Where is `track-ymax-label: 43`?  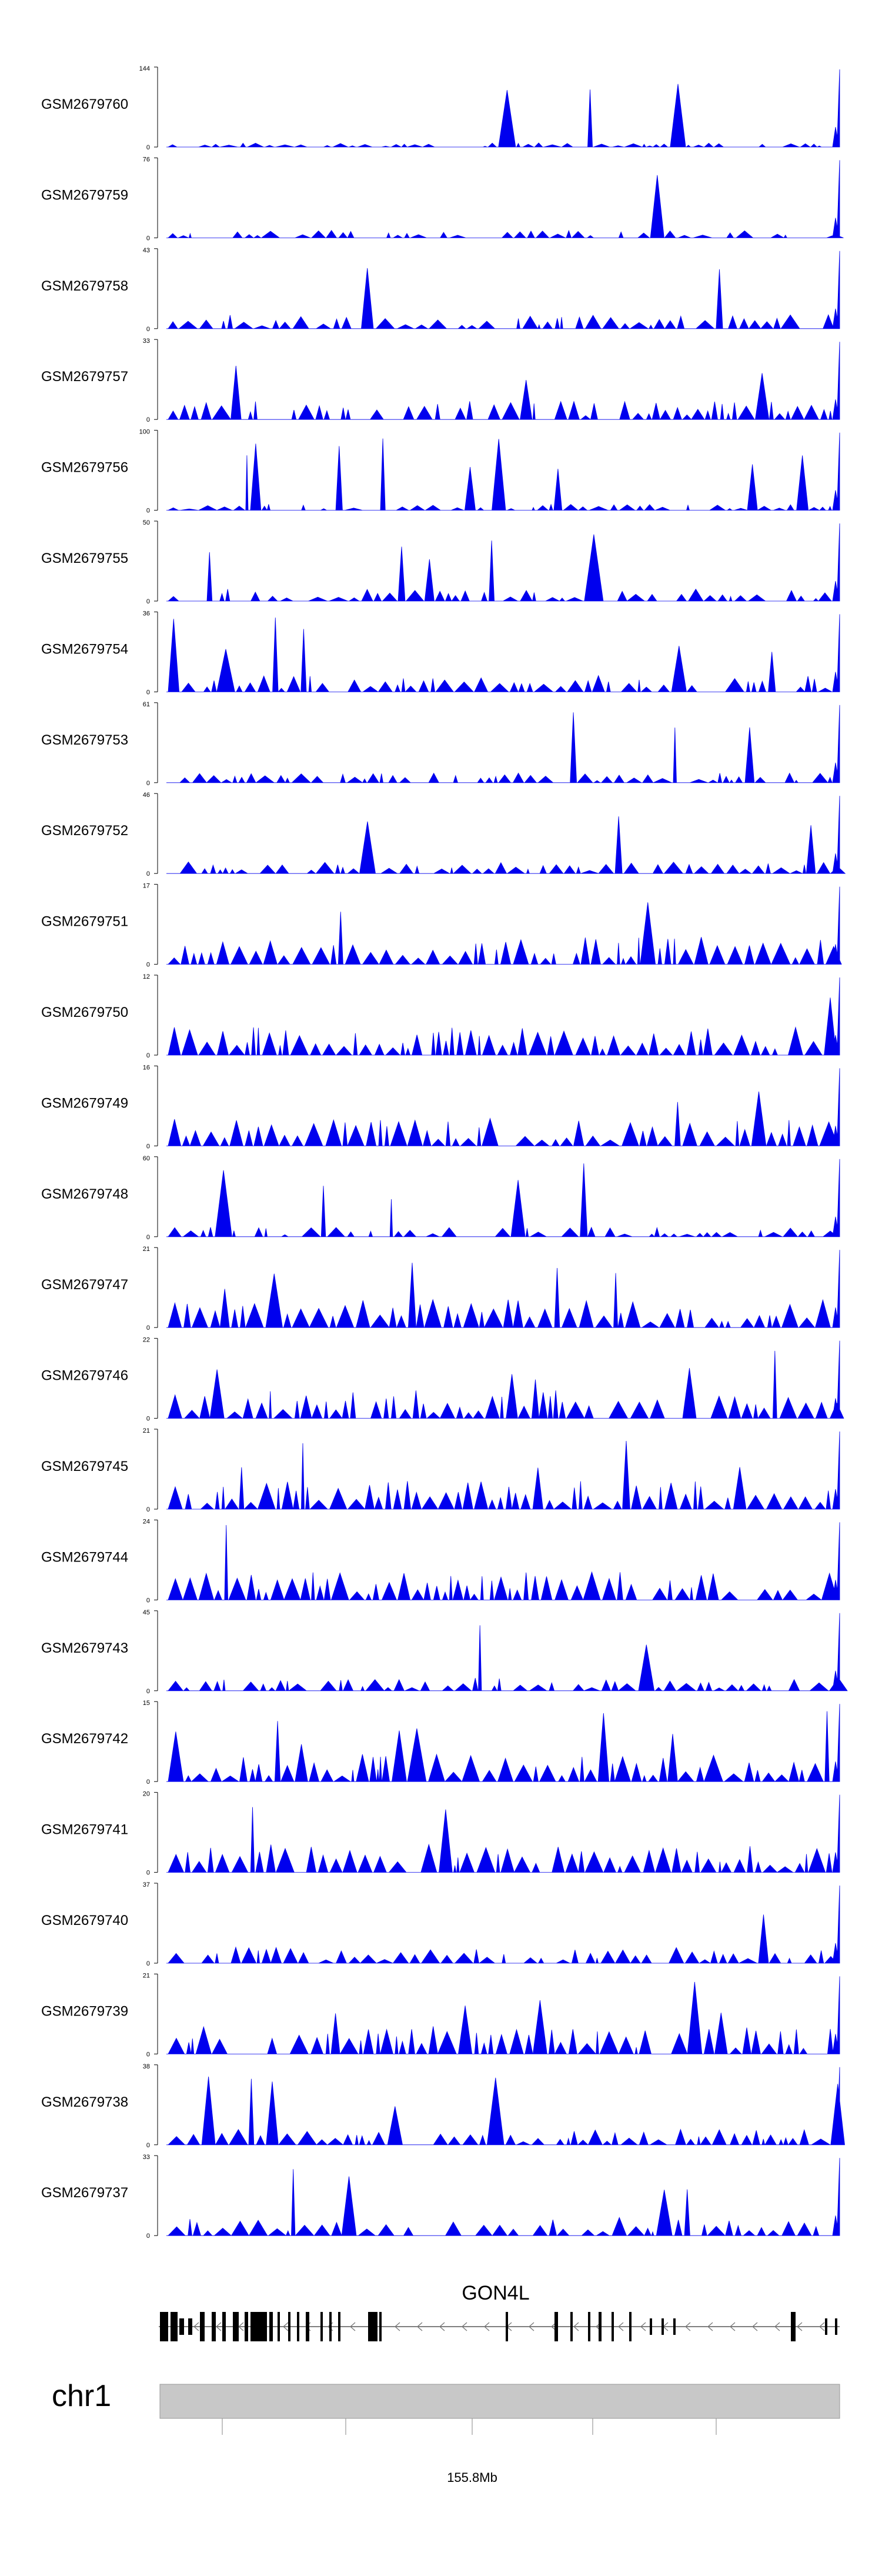
track-ymax-label: 43 is located at coordinates (146, 250).